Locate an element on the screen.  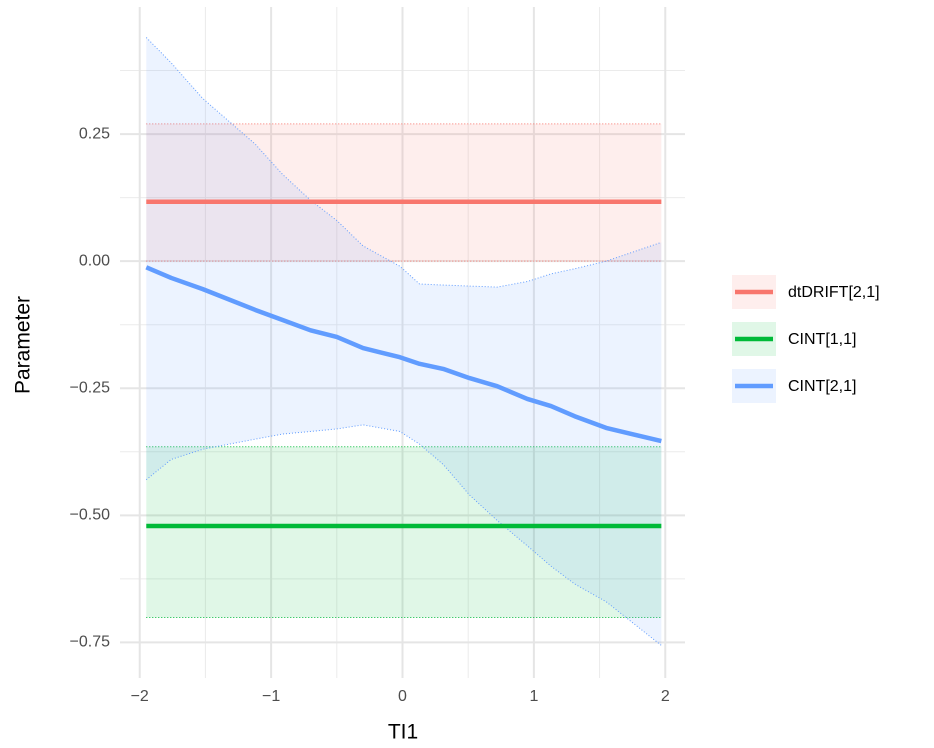
y-tick-label: −0.75 is located at coordinates (90, 642).